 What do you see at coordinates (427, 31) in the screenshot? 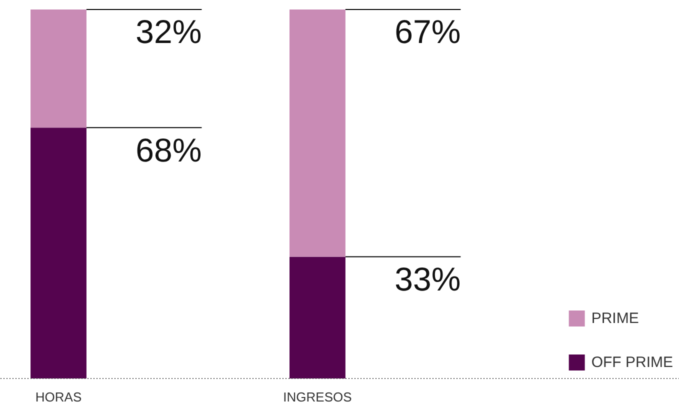
I see `data-label: 67%` at bounding box center [427, 31].